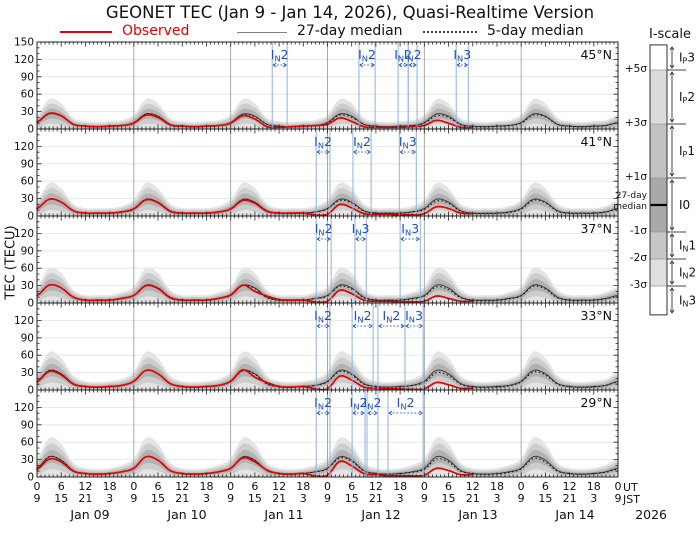  What do you see at coordinates (684, 205) in the screenshot?
I see `iscale-zone-label: I0` at bounding box center [684, 205].